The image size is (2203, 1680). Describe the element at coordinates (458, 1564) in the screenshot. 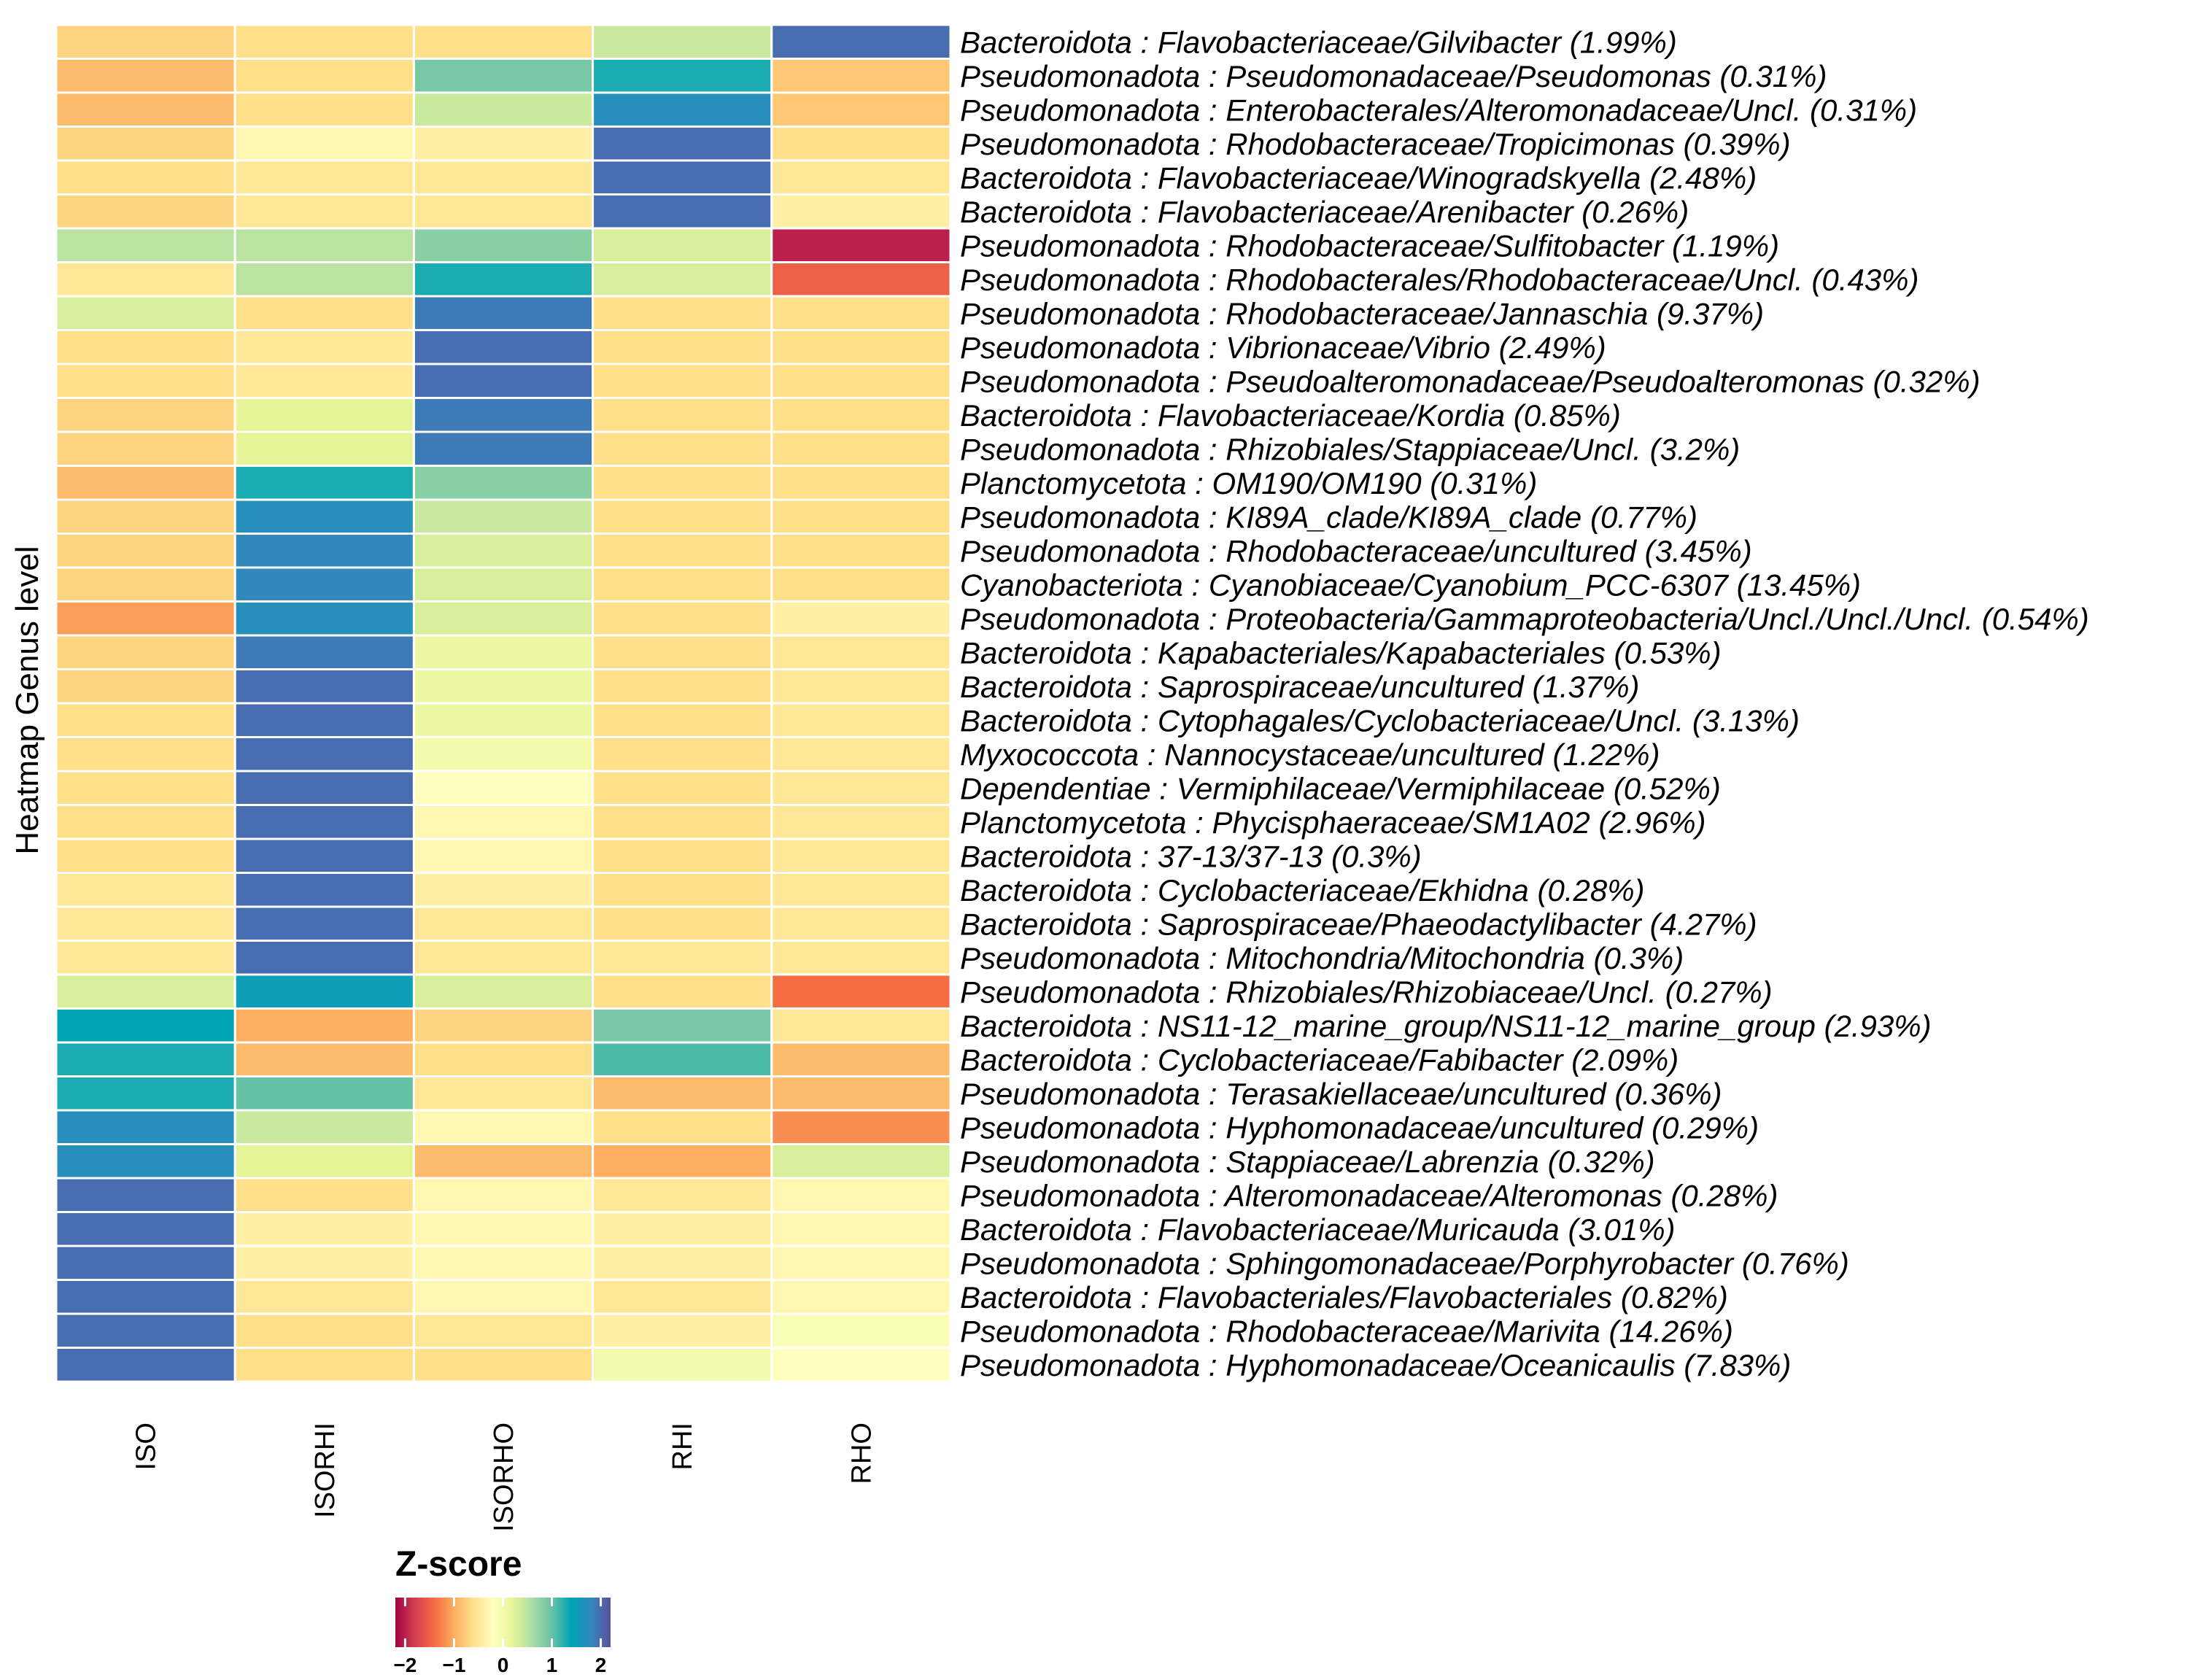

I see `legend-title: Z-score` at that location.